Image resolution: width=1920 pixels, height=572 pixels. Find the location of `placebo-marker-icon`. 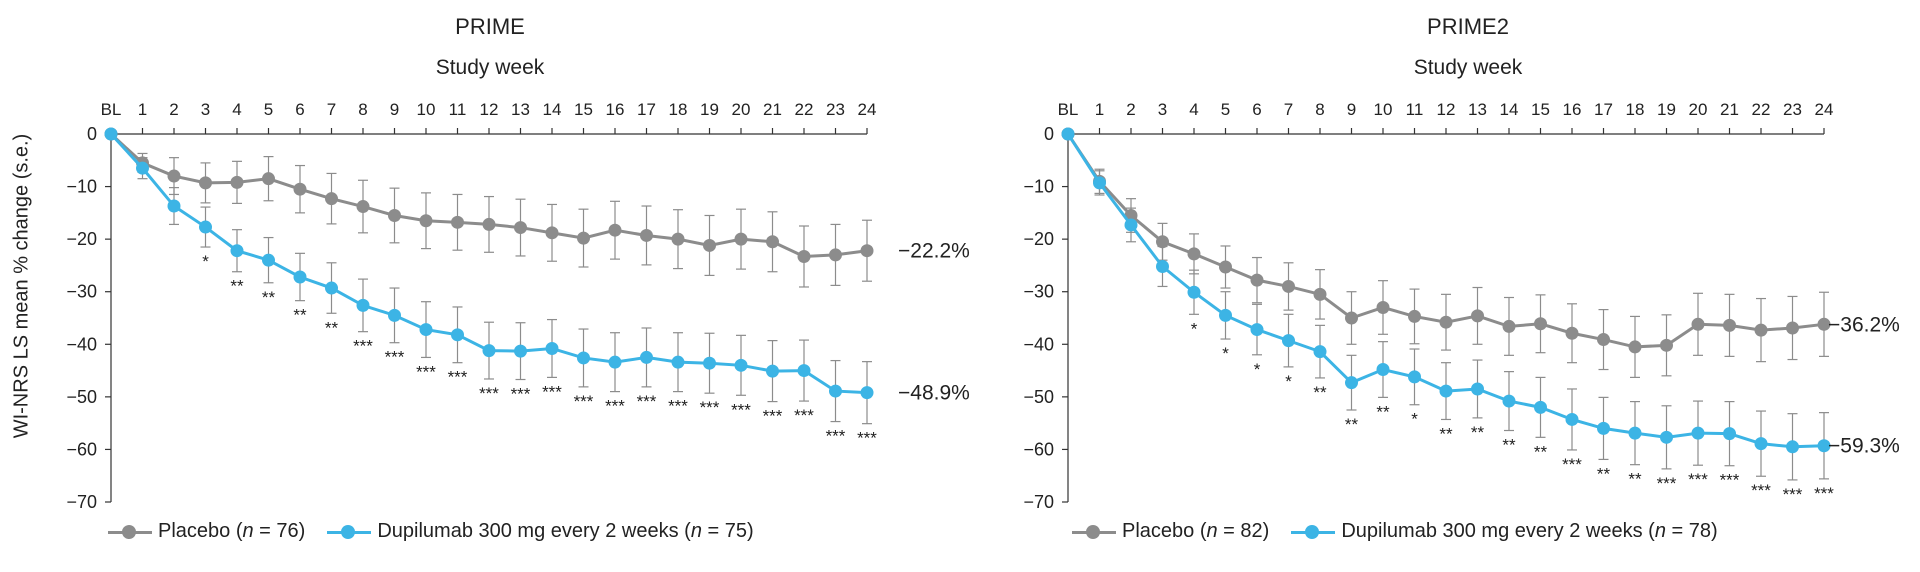

placebo-marker-icon is located at coordinates (1094, 531).